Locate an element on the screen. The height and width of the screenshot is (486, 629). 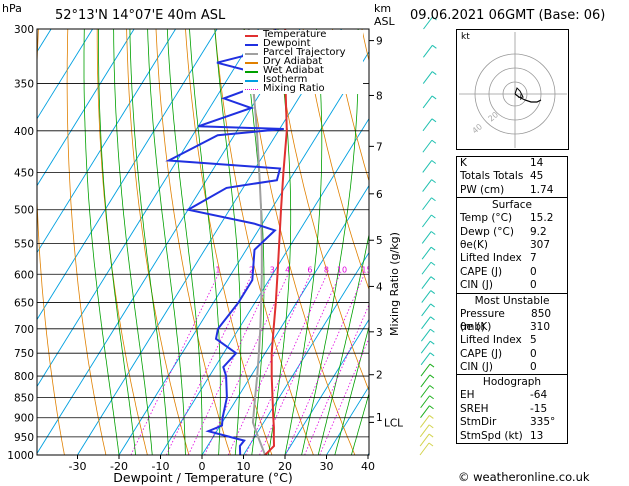
temperature-tick-label: -20 is located at coordinates (119, 466).